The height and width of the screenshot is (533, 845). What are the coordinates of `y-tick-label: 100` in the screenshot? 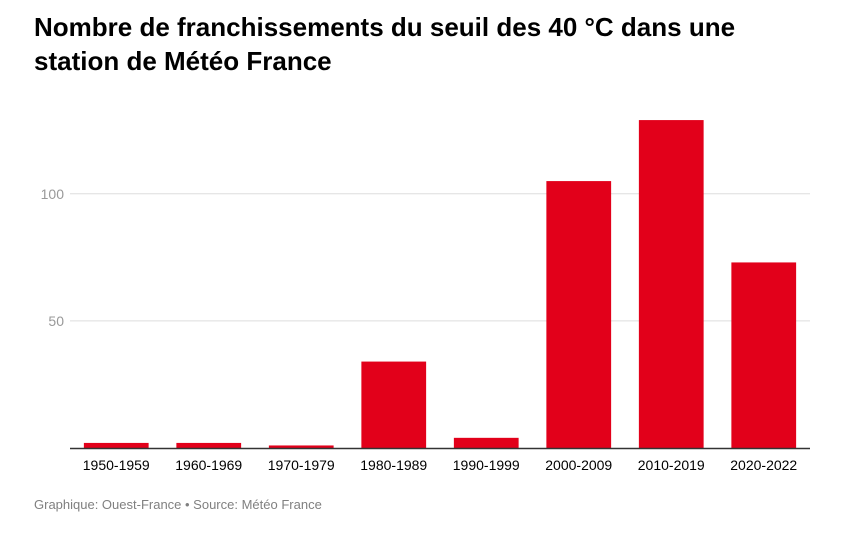 It's located at (53, 194).